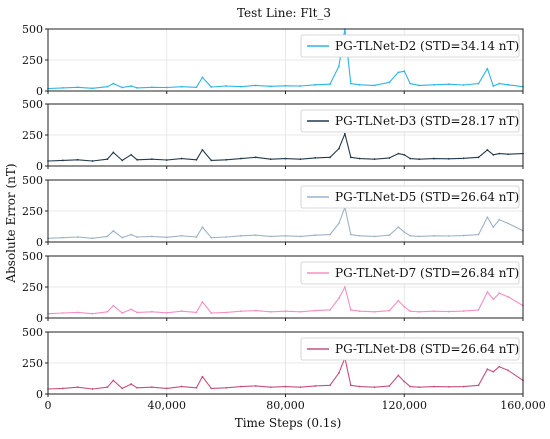 Image resolution: width=550 pixels, height=439 pixels. What do you see at coordinates (427, 197) in the screenshot?
I see `legend-label: PG-TLNet-D5 (STD=26.64 nT)` at bounding box center [427, 197].